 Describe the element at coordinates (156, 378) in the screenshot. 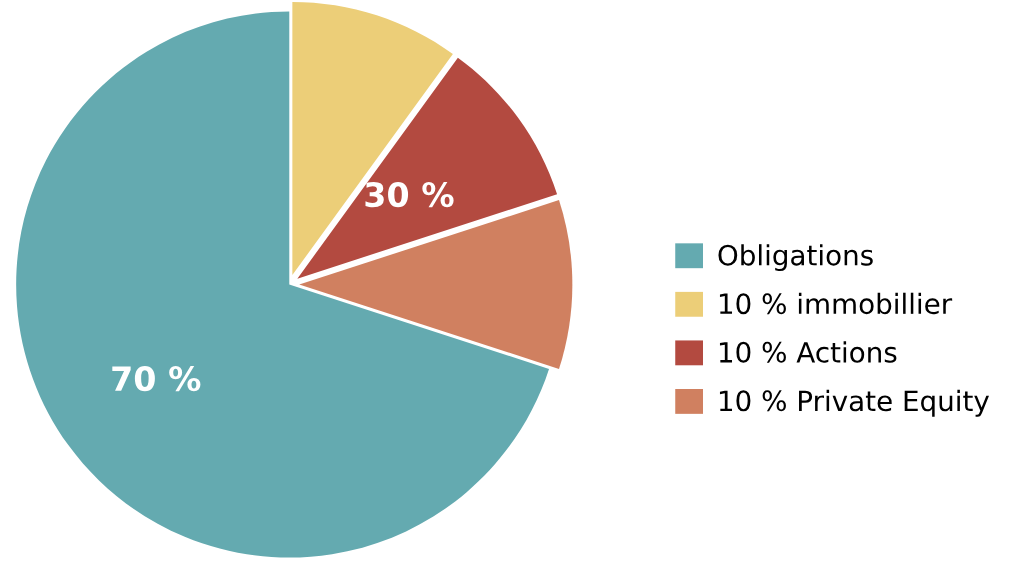

I see `data-label: 70 %` at that location.